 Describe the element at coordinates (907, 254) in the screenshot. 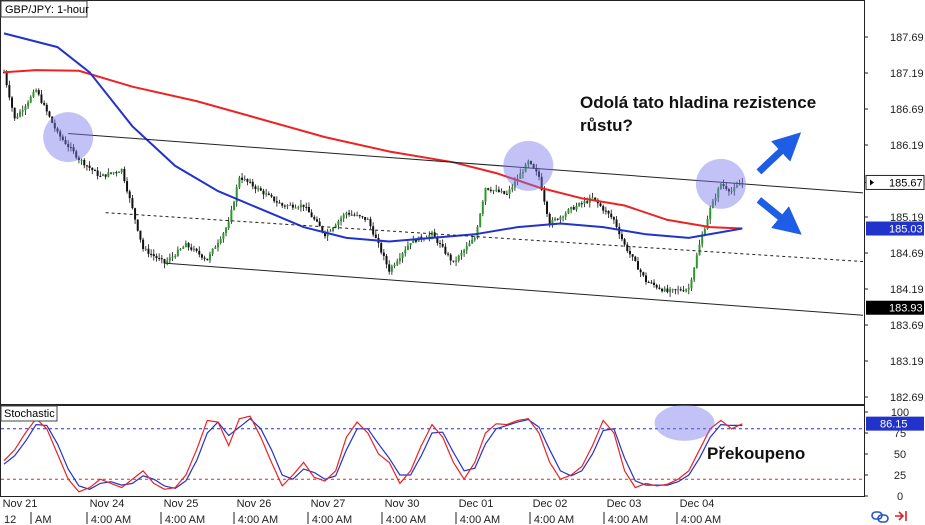

I see `y-axis-tick-label: 184.69` at that location.